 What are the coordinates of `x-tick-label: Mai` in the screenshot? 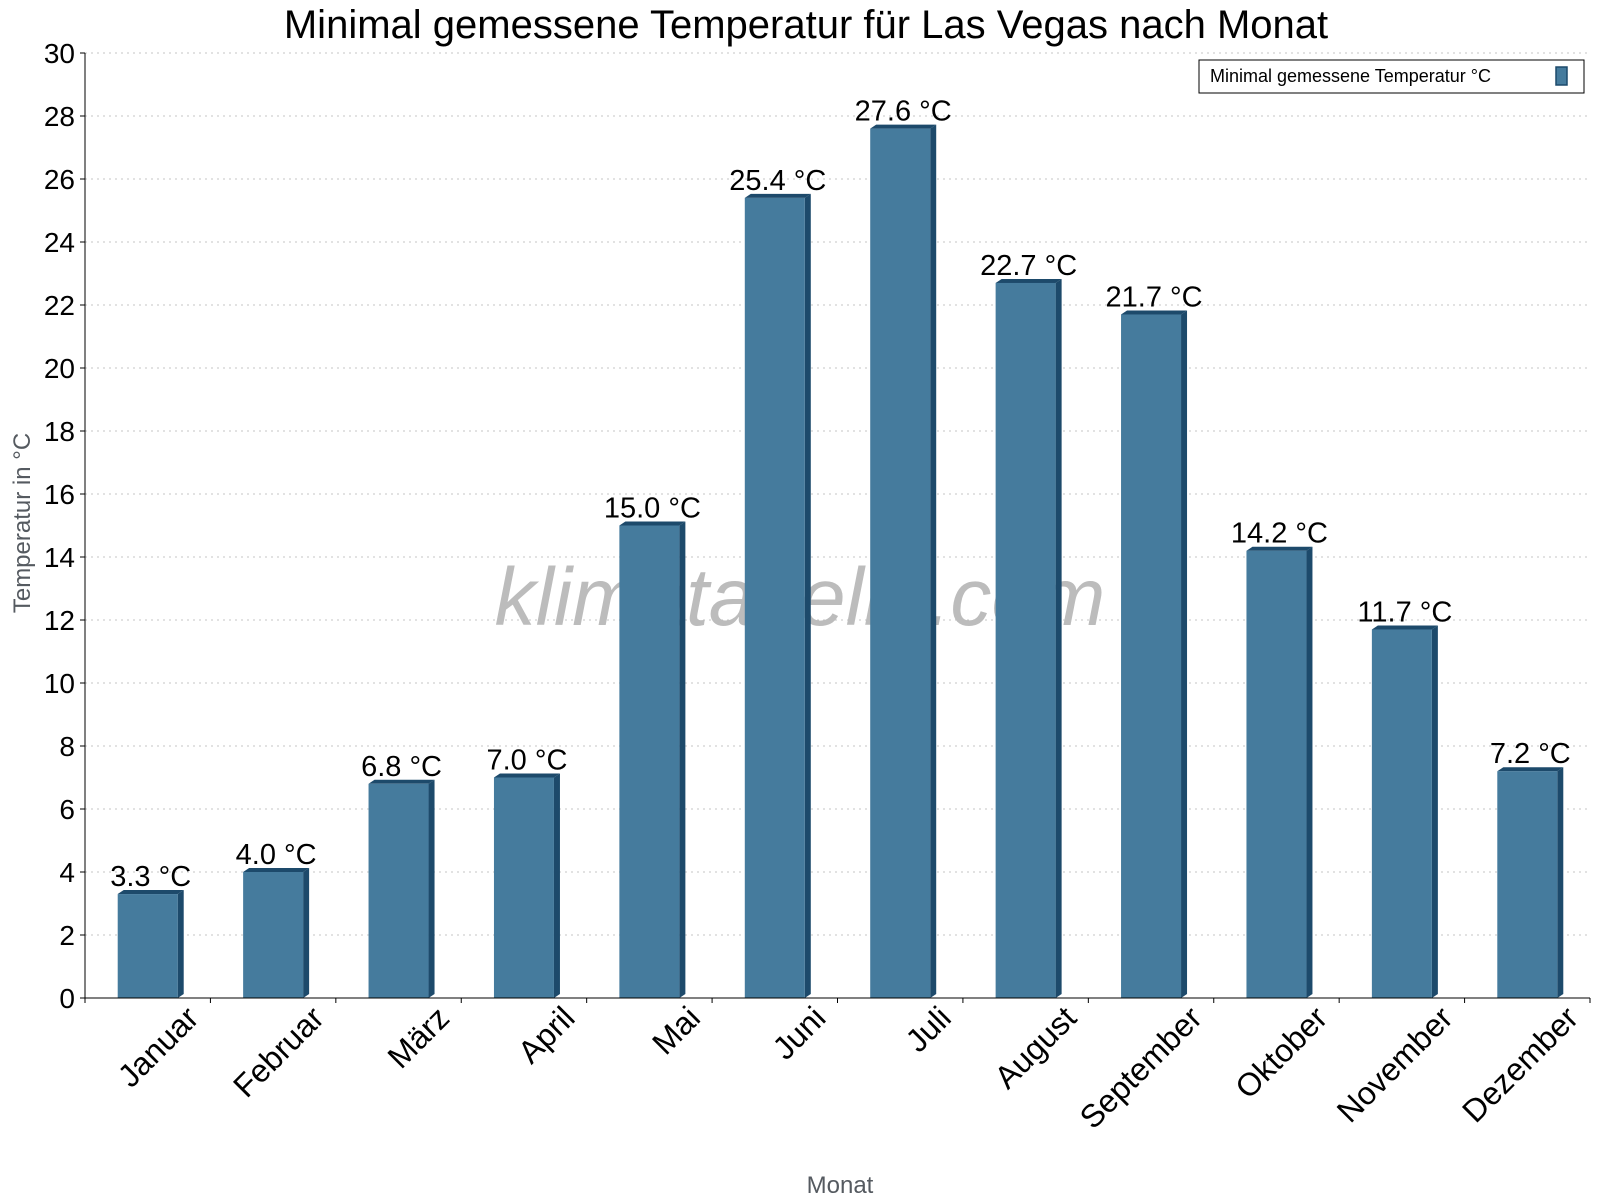 It's located at (676, 1030).